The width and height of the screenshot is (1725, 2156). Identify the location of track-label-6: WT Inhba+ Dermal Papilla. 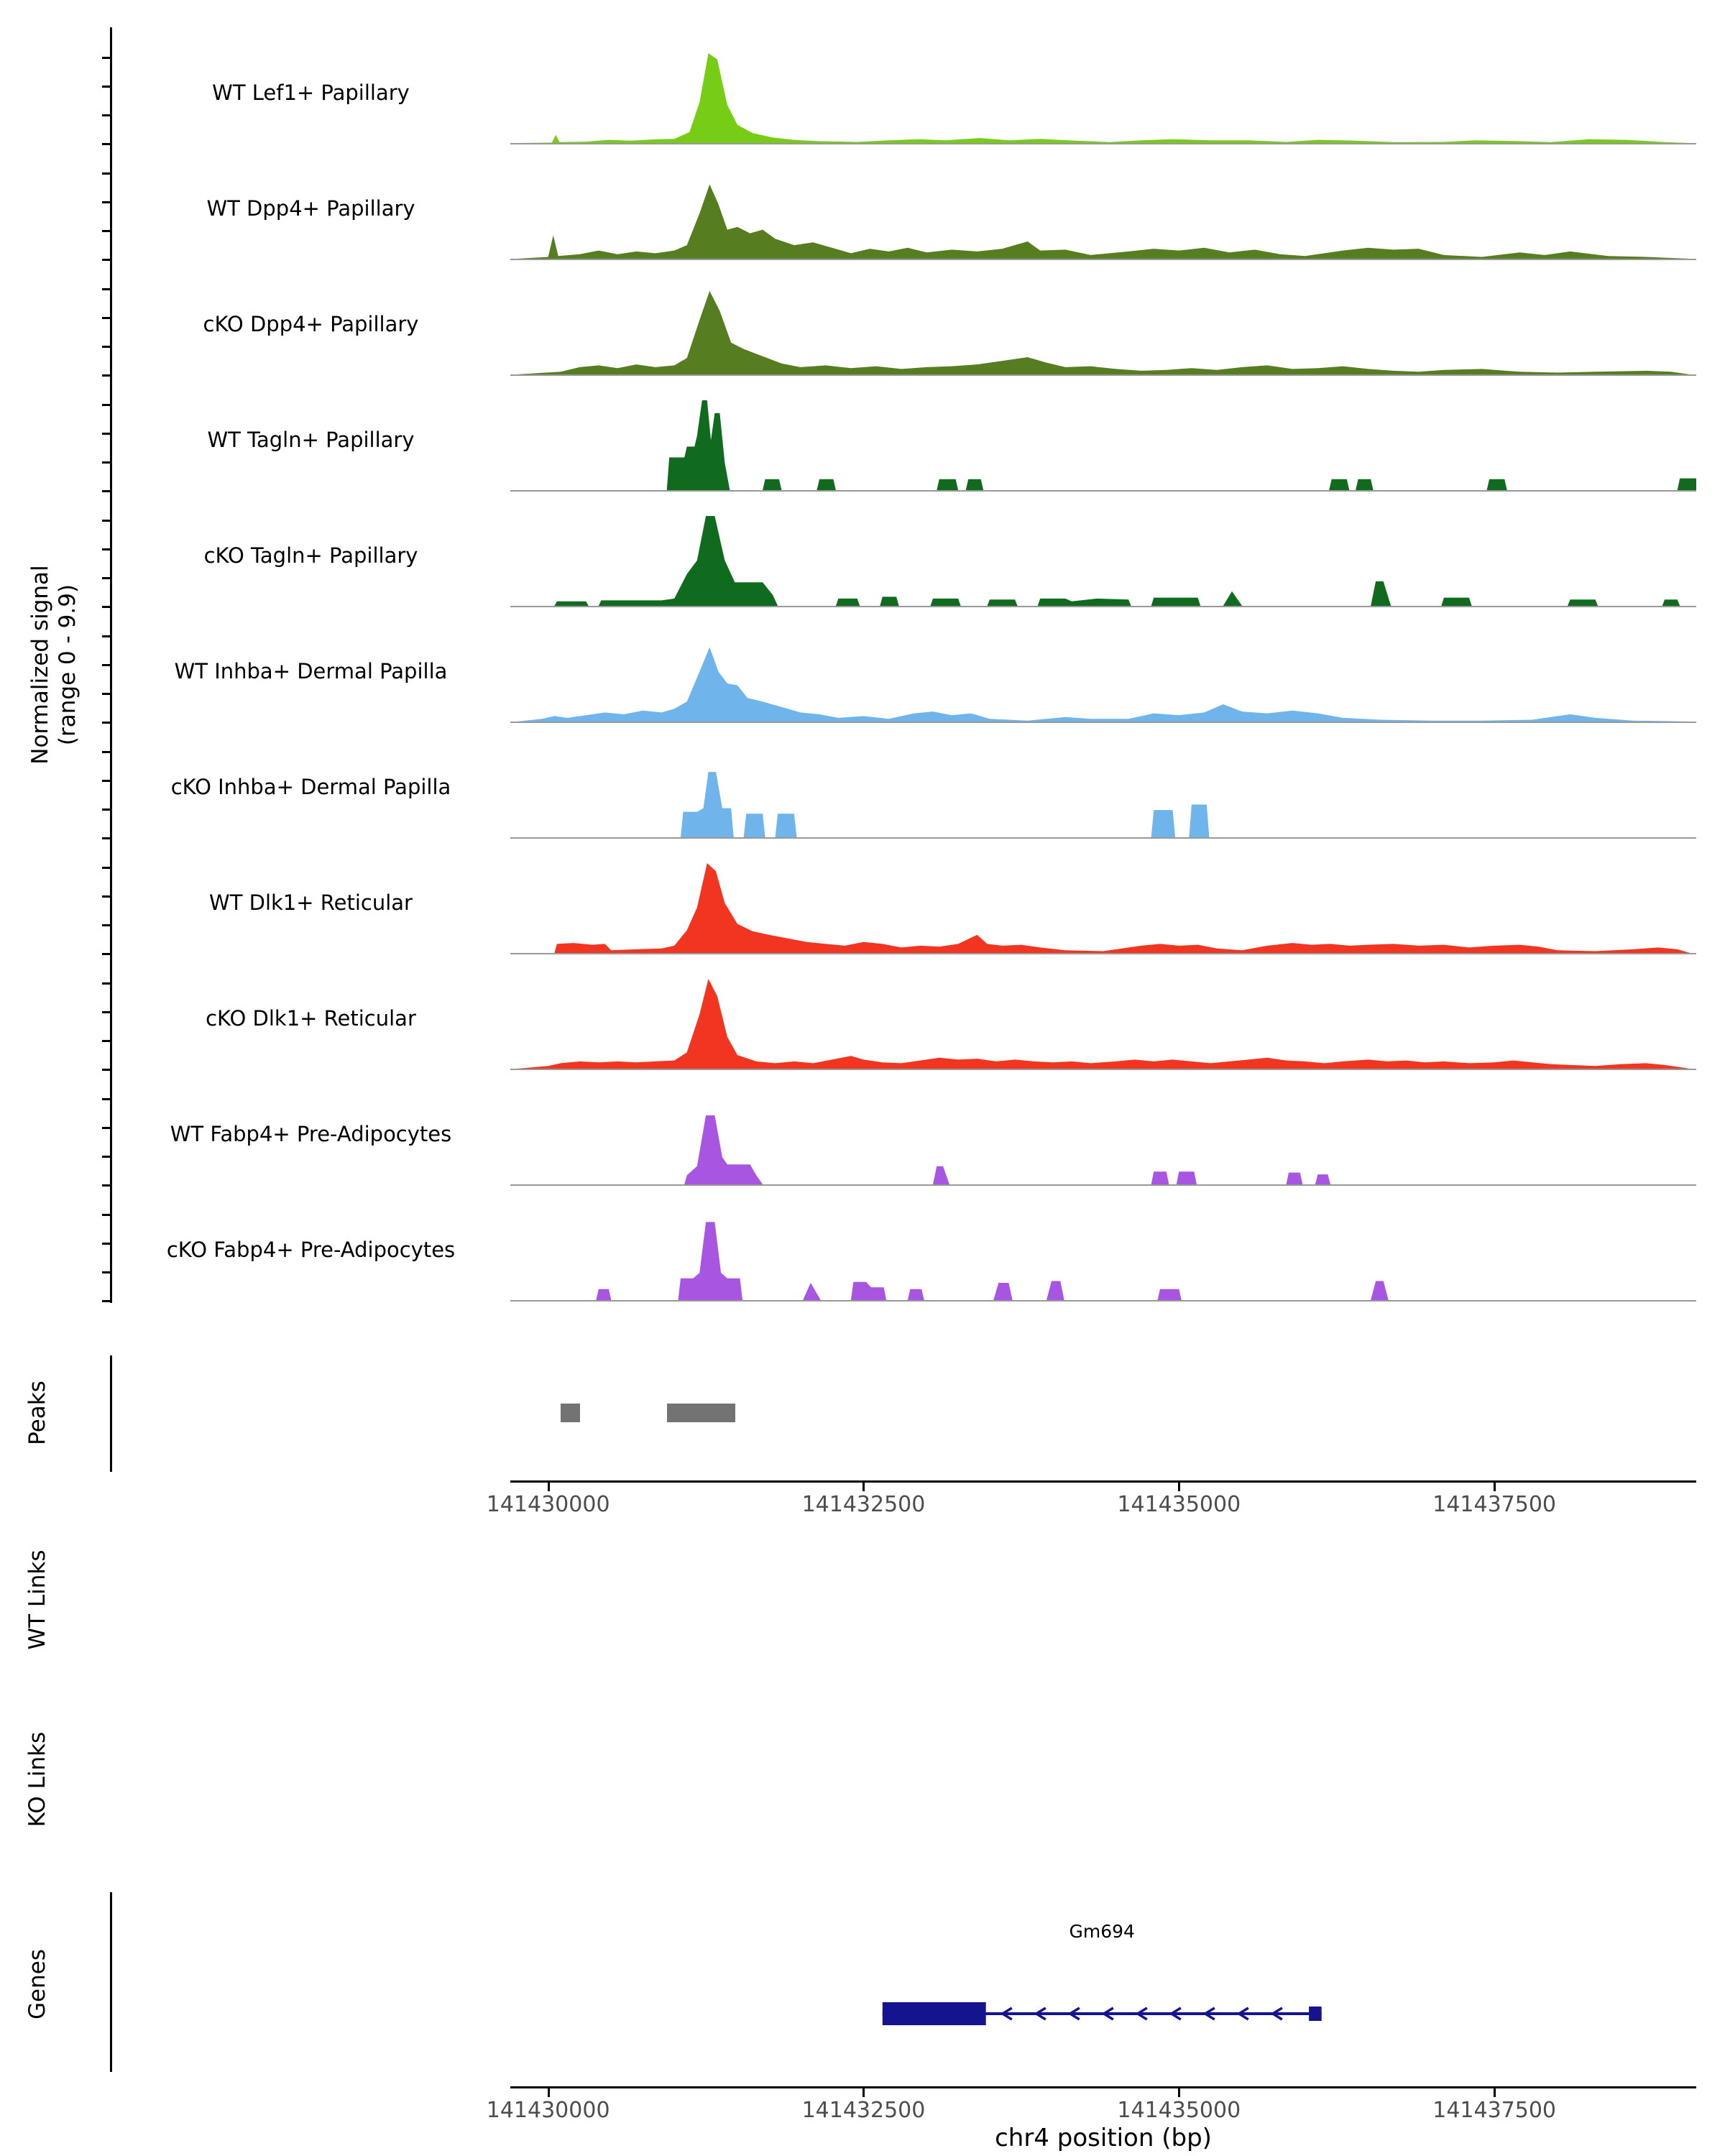
(311, 671).